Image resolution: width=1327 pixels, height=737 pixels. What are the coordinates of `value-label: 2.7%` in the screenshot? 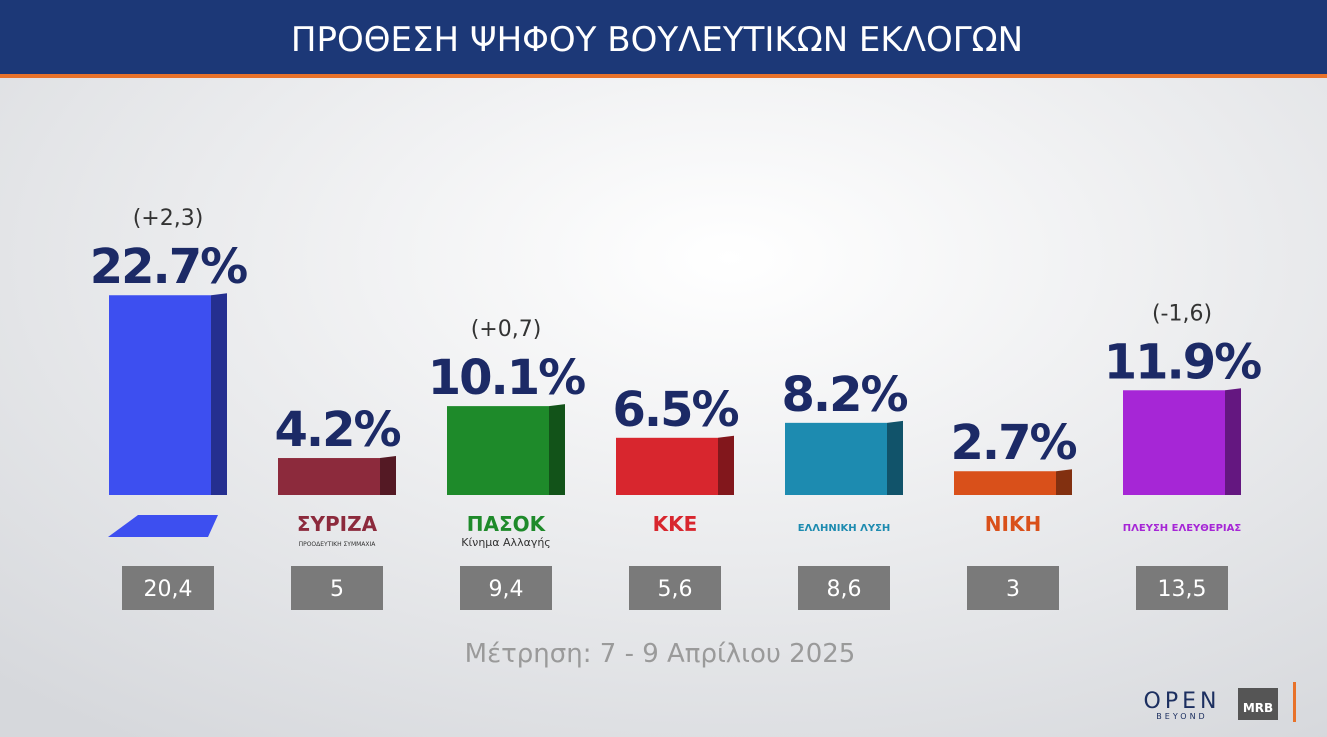 It's located at (1013, 443).